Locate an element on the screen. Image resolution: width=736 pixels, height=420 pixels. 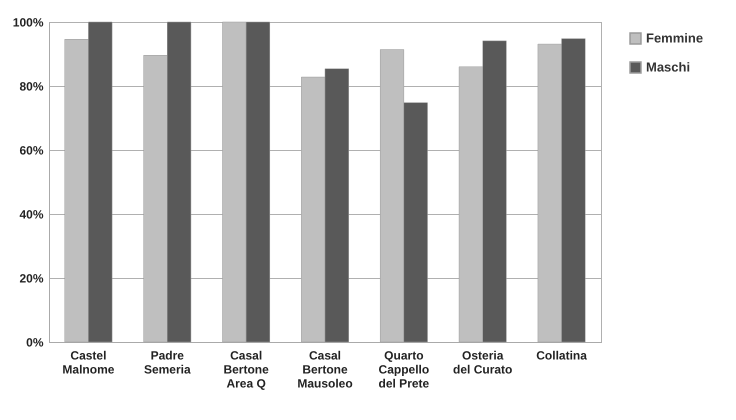
y-tick-label: 0% is located at coordinates (35, 343).